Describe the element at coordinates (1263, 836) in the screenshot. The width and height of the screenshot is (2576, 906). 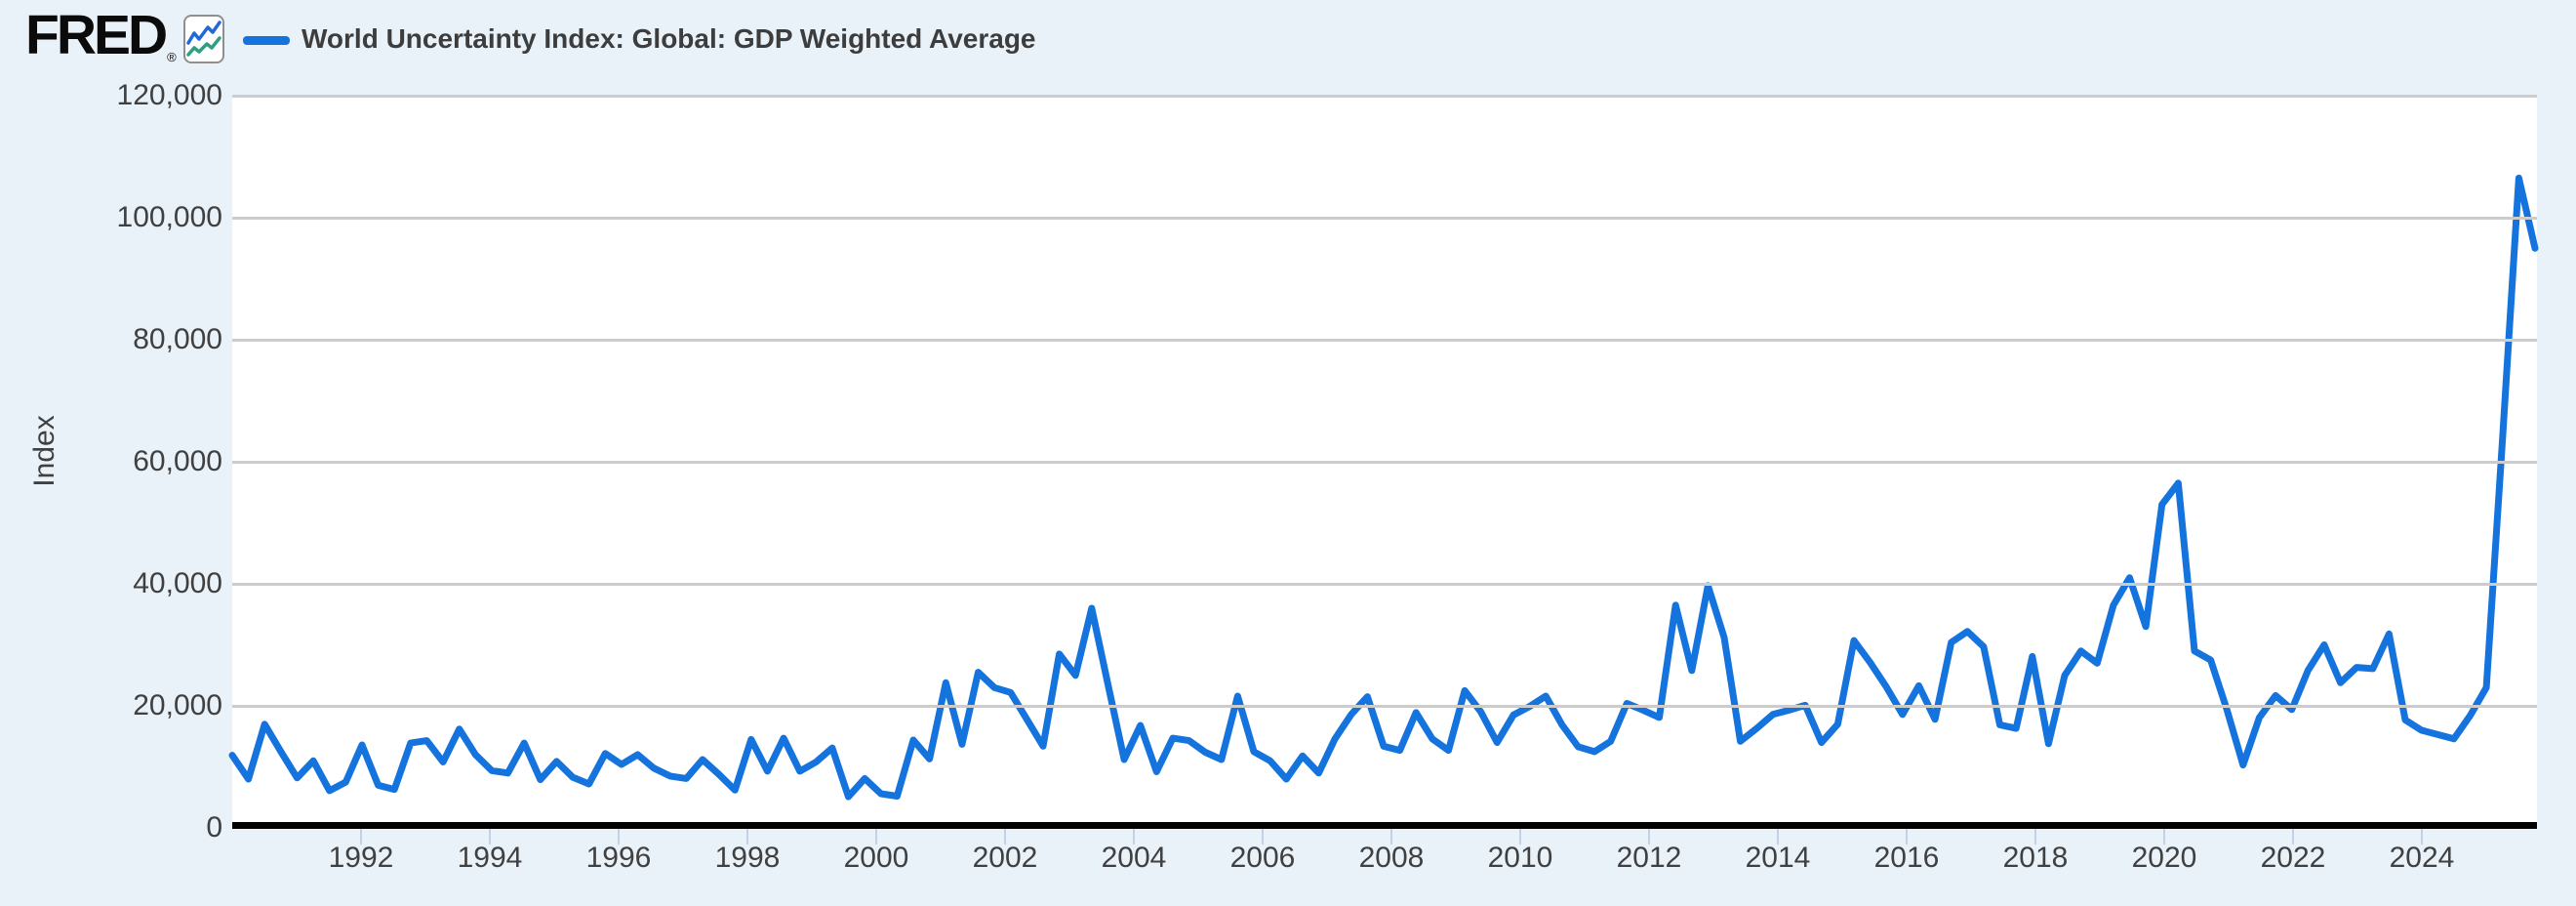
I see `x-tick-mark-2006` at that location.